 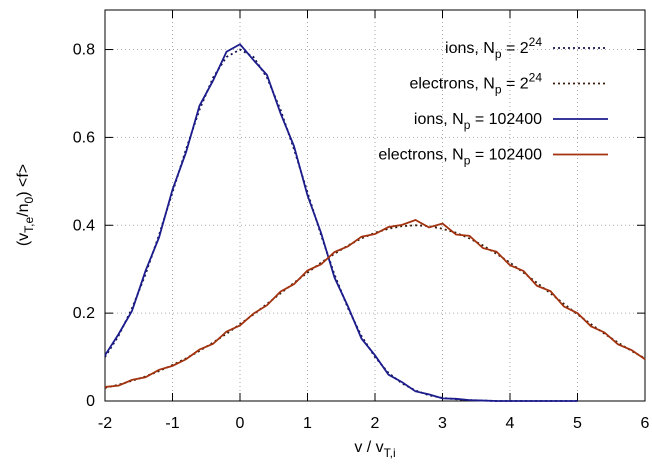 I want to click on x-tick-label: 3, so click(x=442, y=423).